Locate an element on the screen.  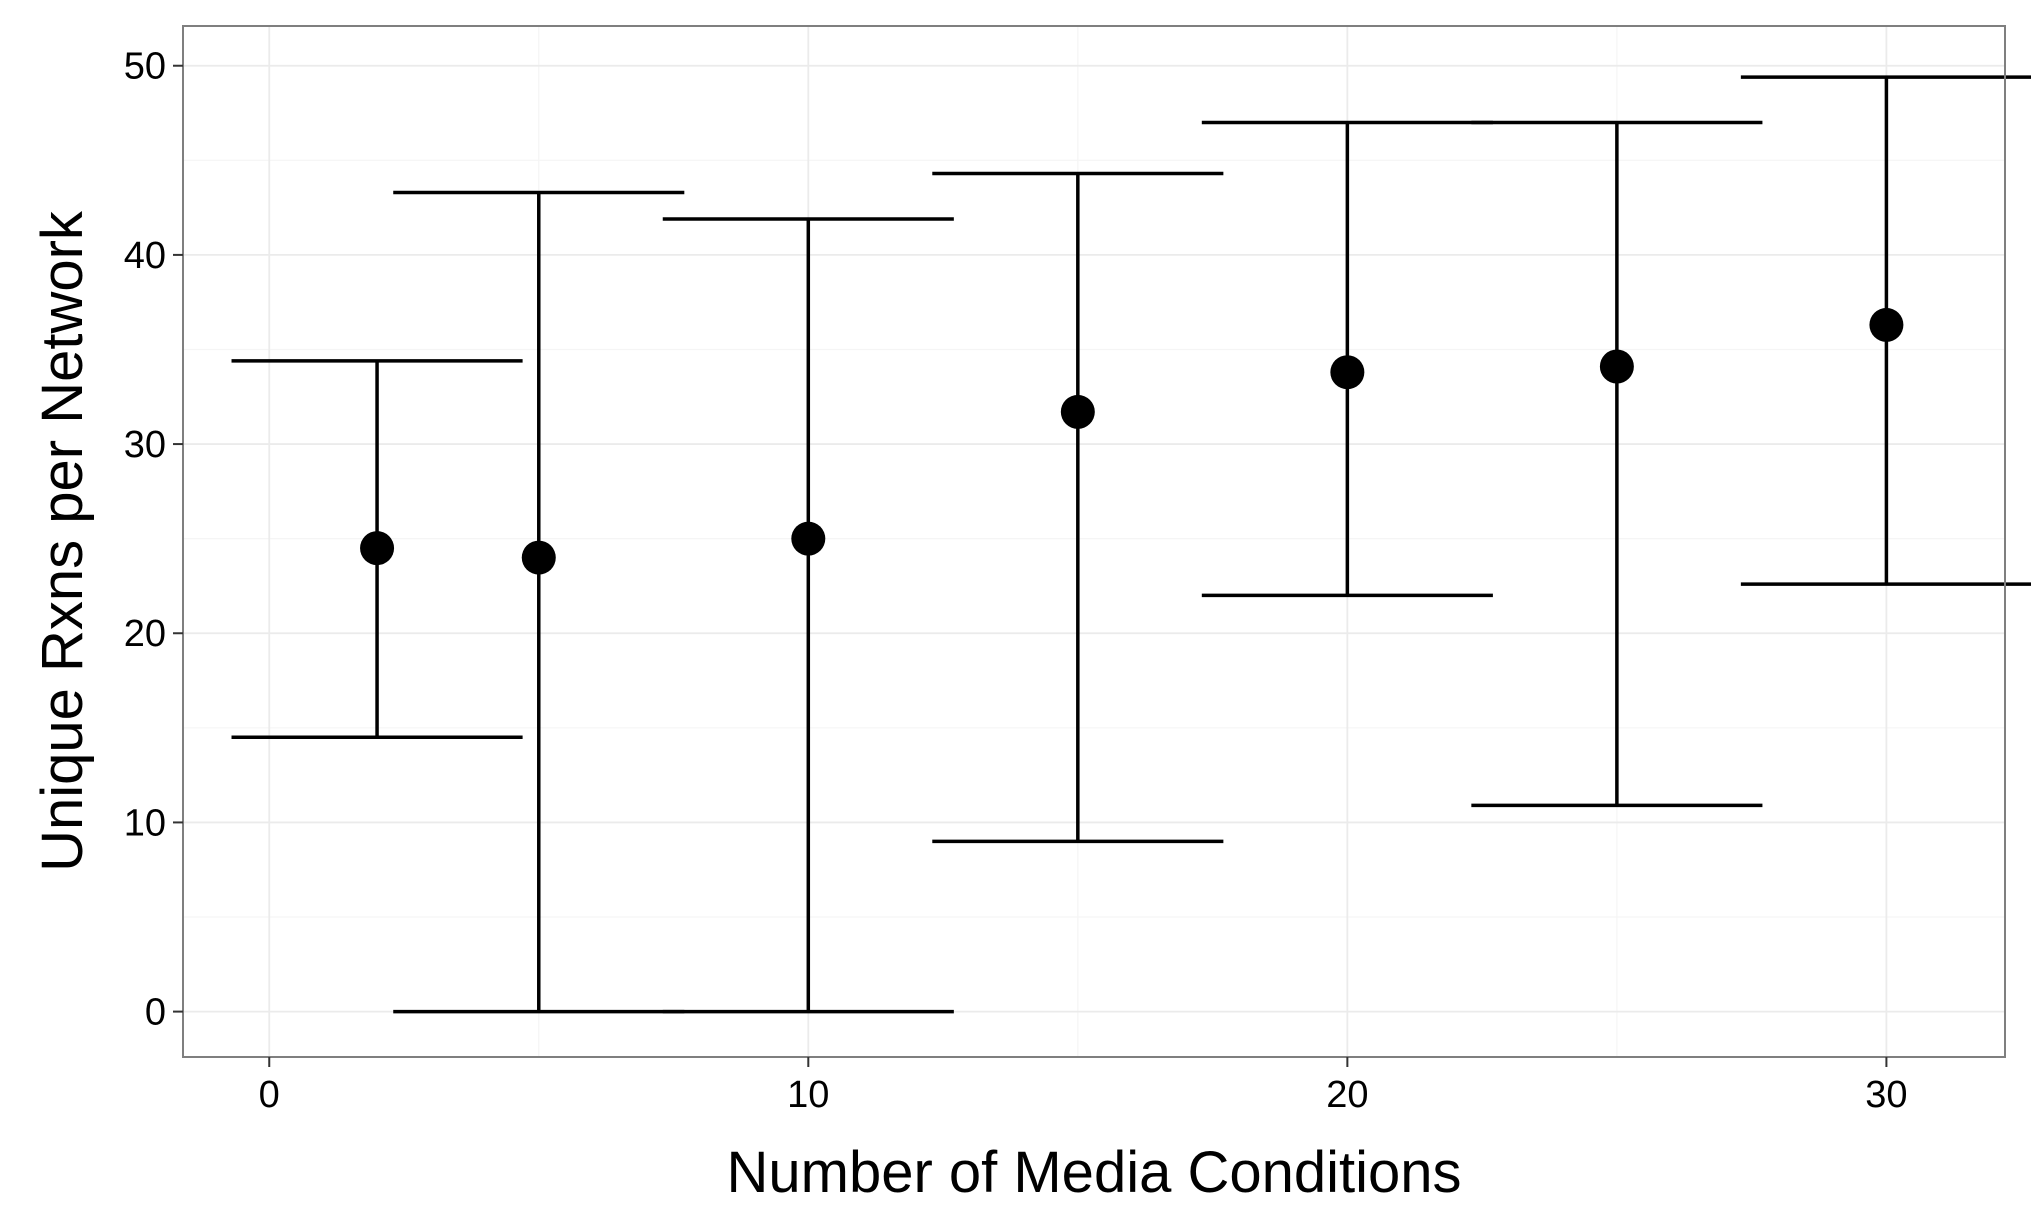
y-tick-label: 30 is located at coordinates (145, 445).